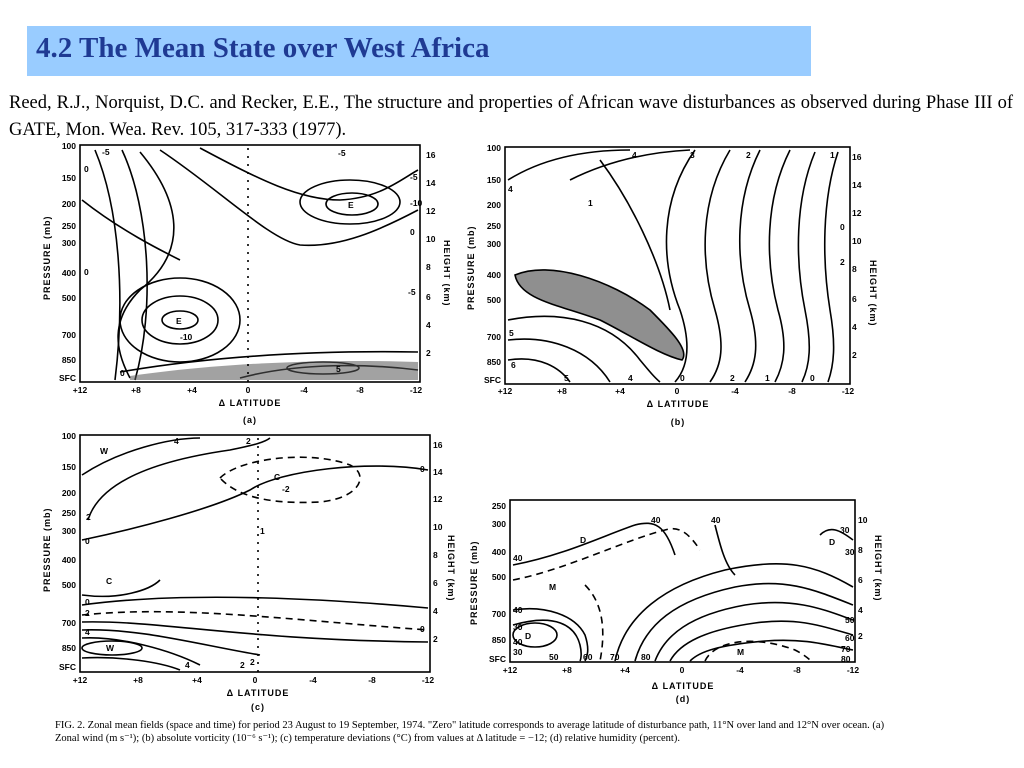 The image size is (1024, 768). I want to click on height-tick: 4, so click(435, 611).